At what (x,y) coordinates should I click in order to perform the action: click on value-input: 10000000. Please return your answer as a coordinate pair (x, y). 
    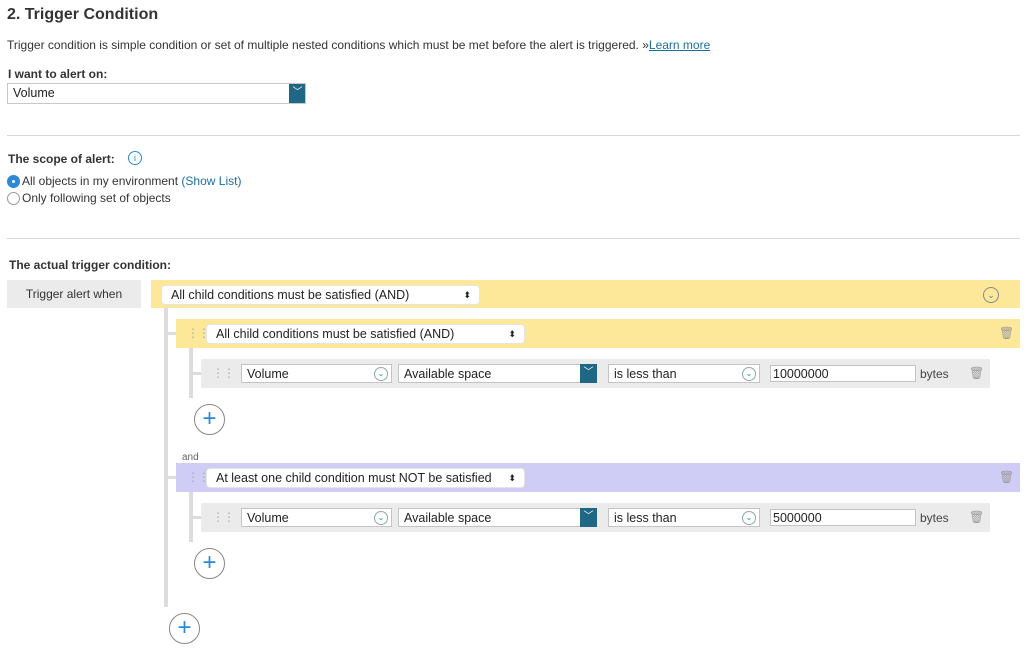
    Looking at the image, I should click on (843, 373).